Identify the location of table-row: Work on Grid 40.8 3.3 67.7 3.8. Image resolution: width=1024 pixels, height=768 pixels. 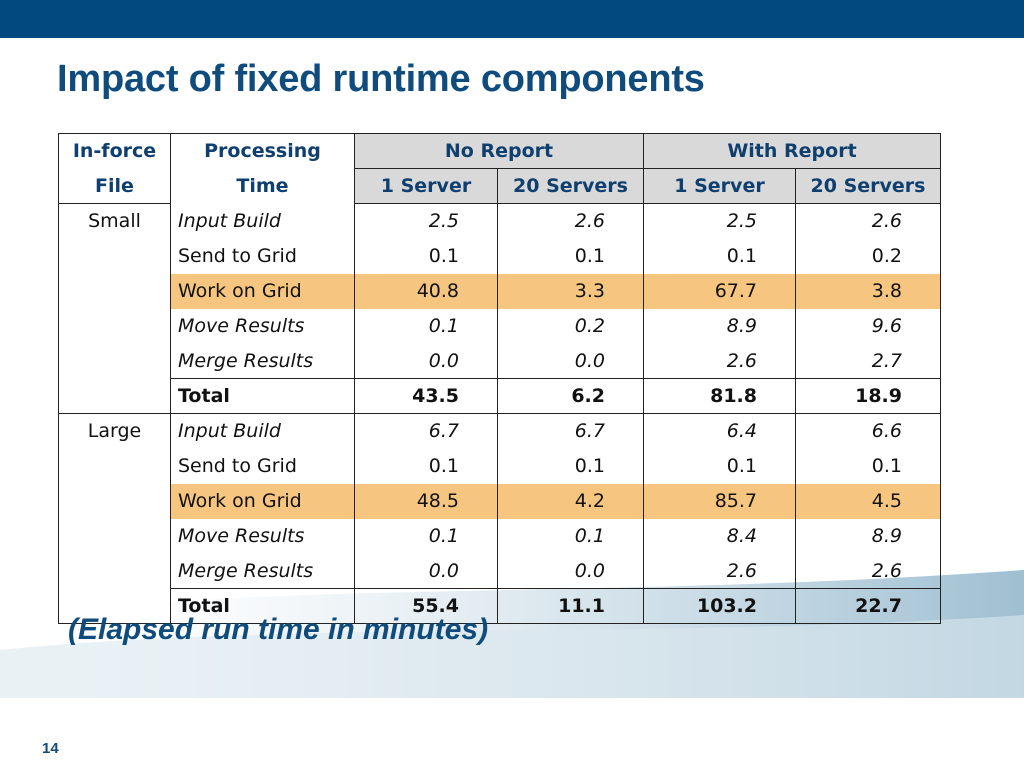
(500, 291).